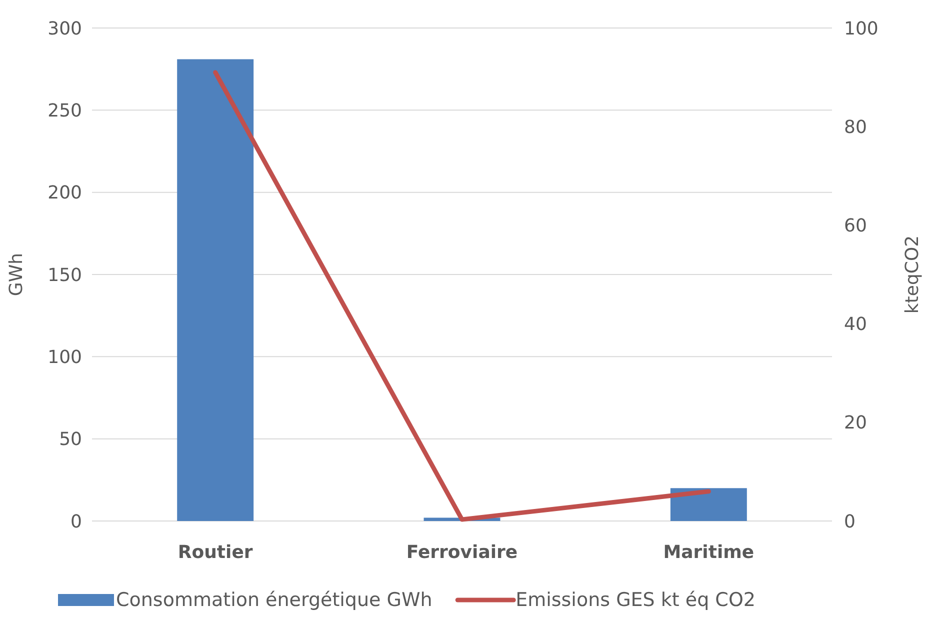 This screenshot has width=928, height=617. I want to click on y-tick-label: 50, so click(70, 439).